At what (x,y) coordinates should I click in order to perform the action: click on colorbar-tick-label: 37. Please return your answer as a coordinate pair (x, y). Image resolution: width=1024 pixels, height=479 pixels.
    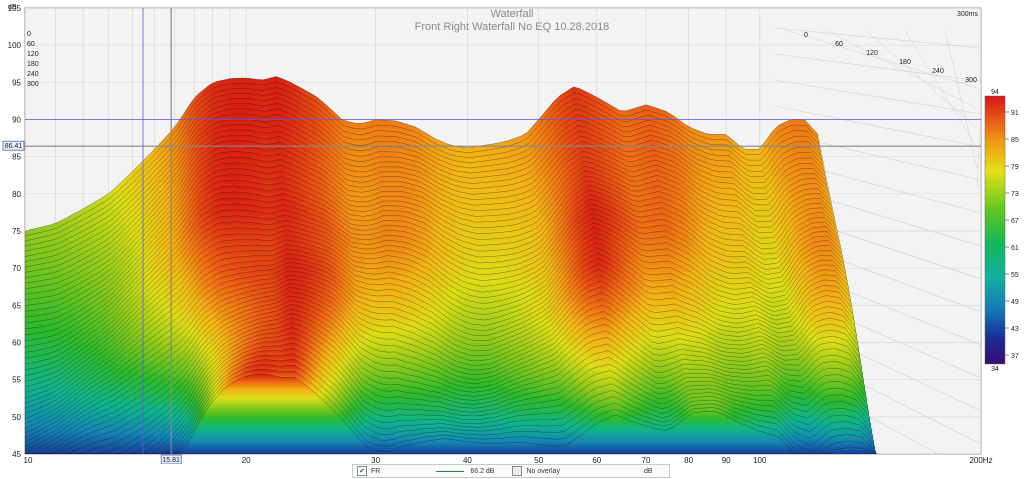
    Looking at the image, I should click on (1015, 356).